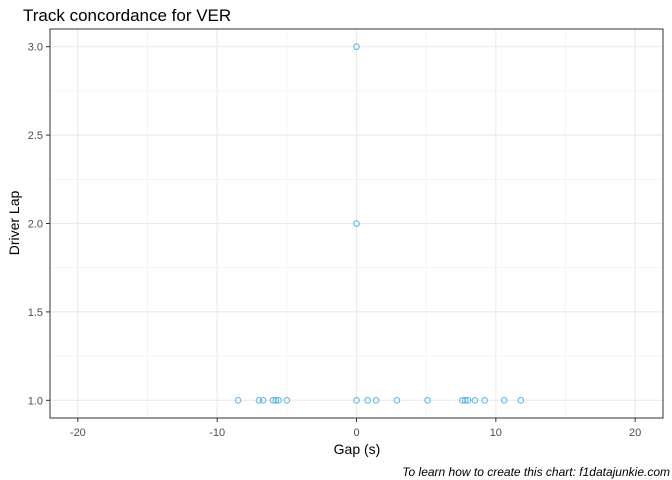  What do you see at coordinates (35, 136) in the screenshot?
I see `y-tick-label: 2.5` at bounding box center [35, 136].